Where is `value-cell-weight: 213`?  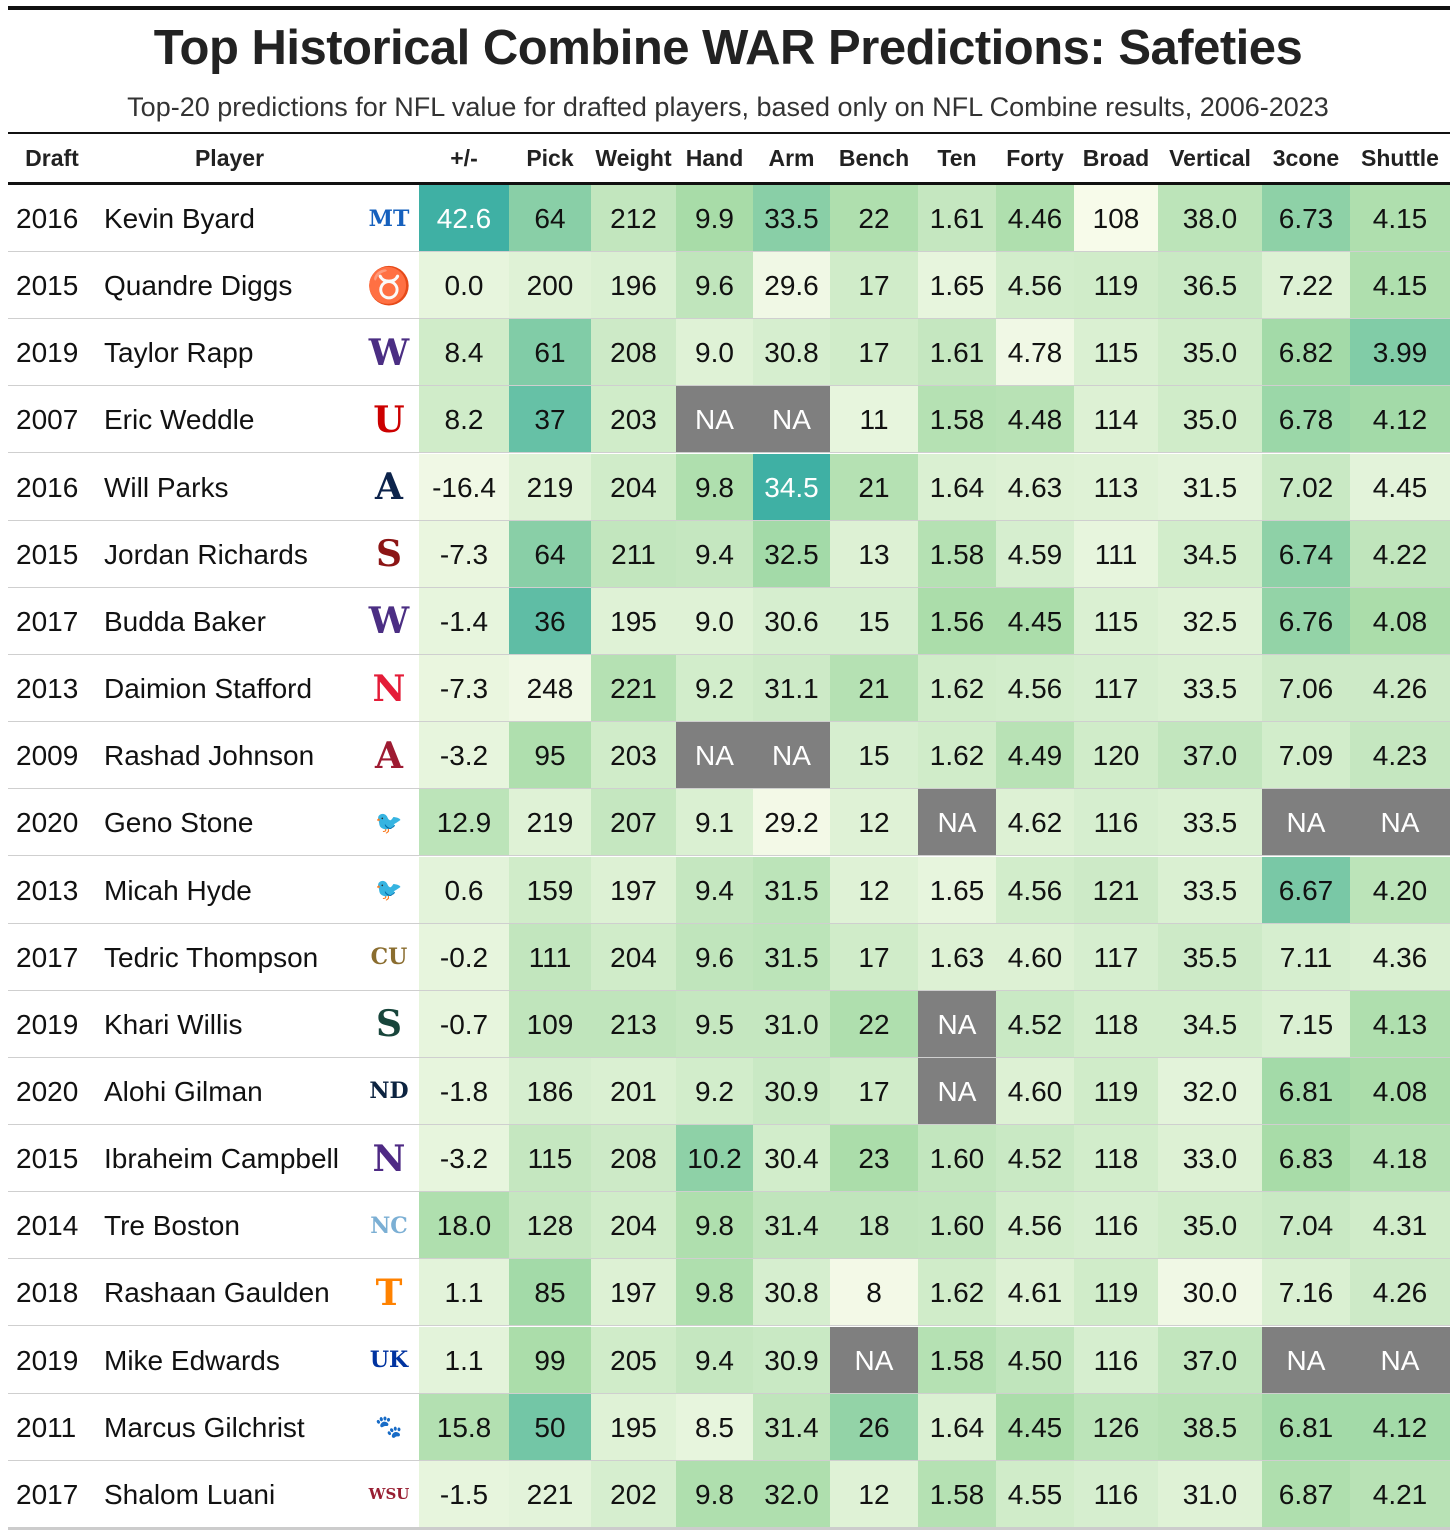 value-cell-weight: 213 is located at coordinates (633, 1024).